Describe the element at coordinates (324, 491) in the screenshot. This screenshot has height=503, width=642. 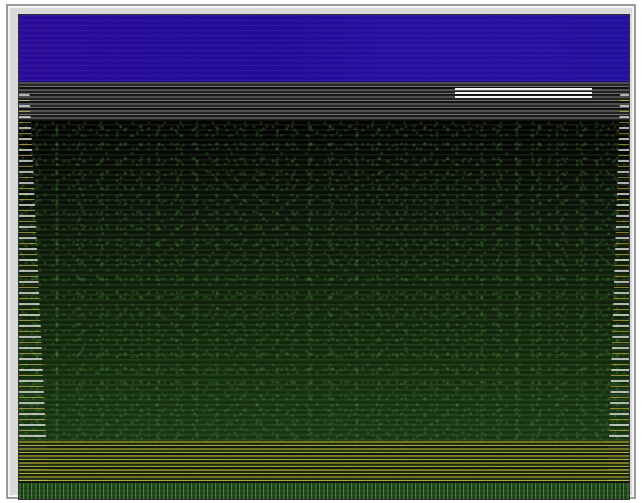
I see `bottom-noise-band` at that location.